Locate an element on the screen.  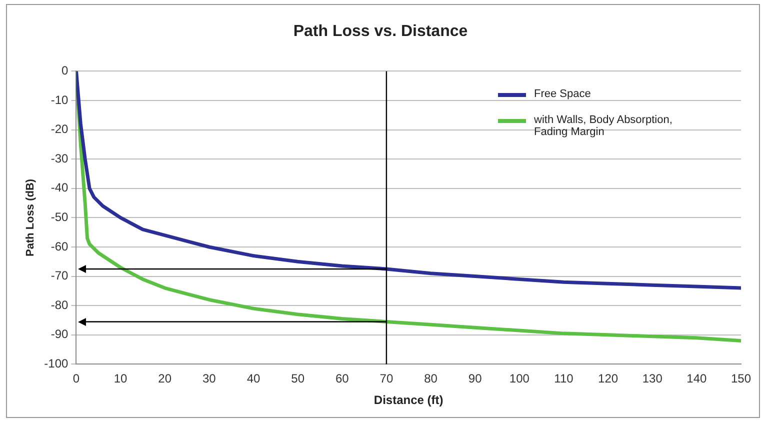
x-tick-label: 130 is located at coordinates (652, 379).